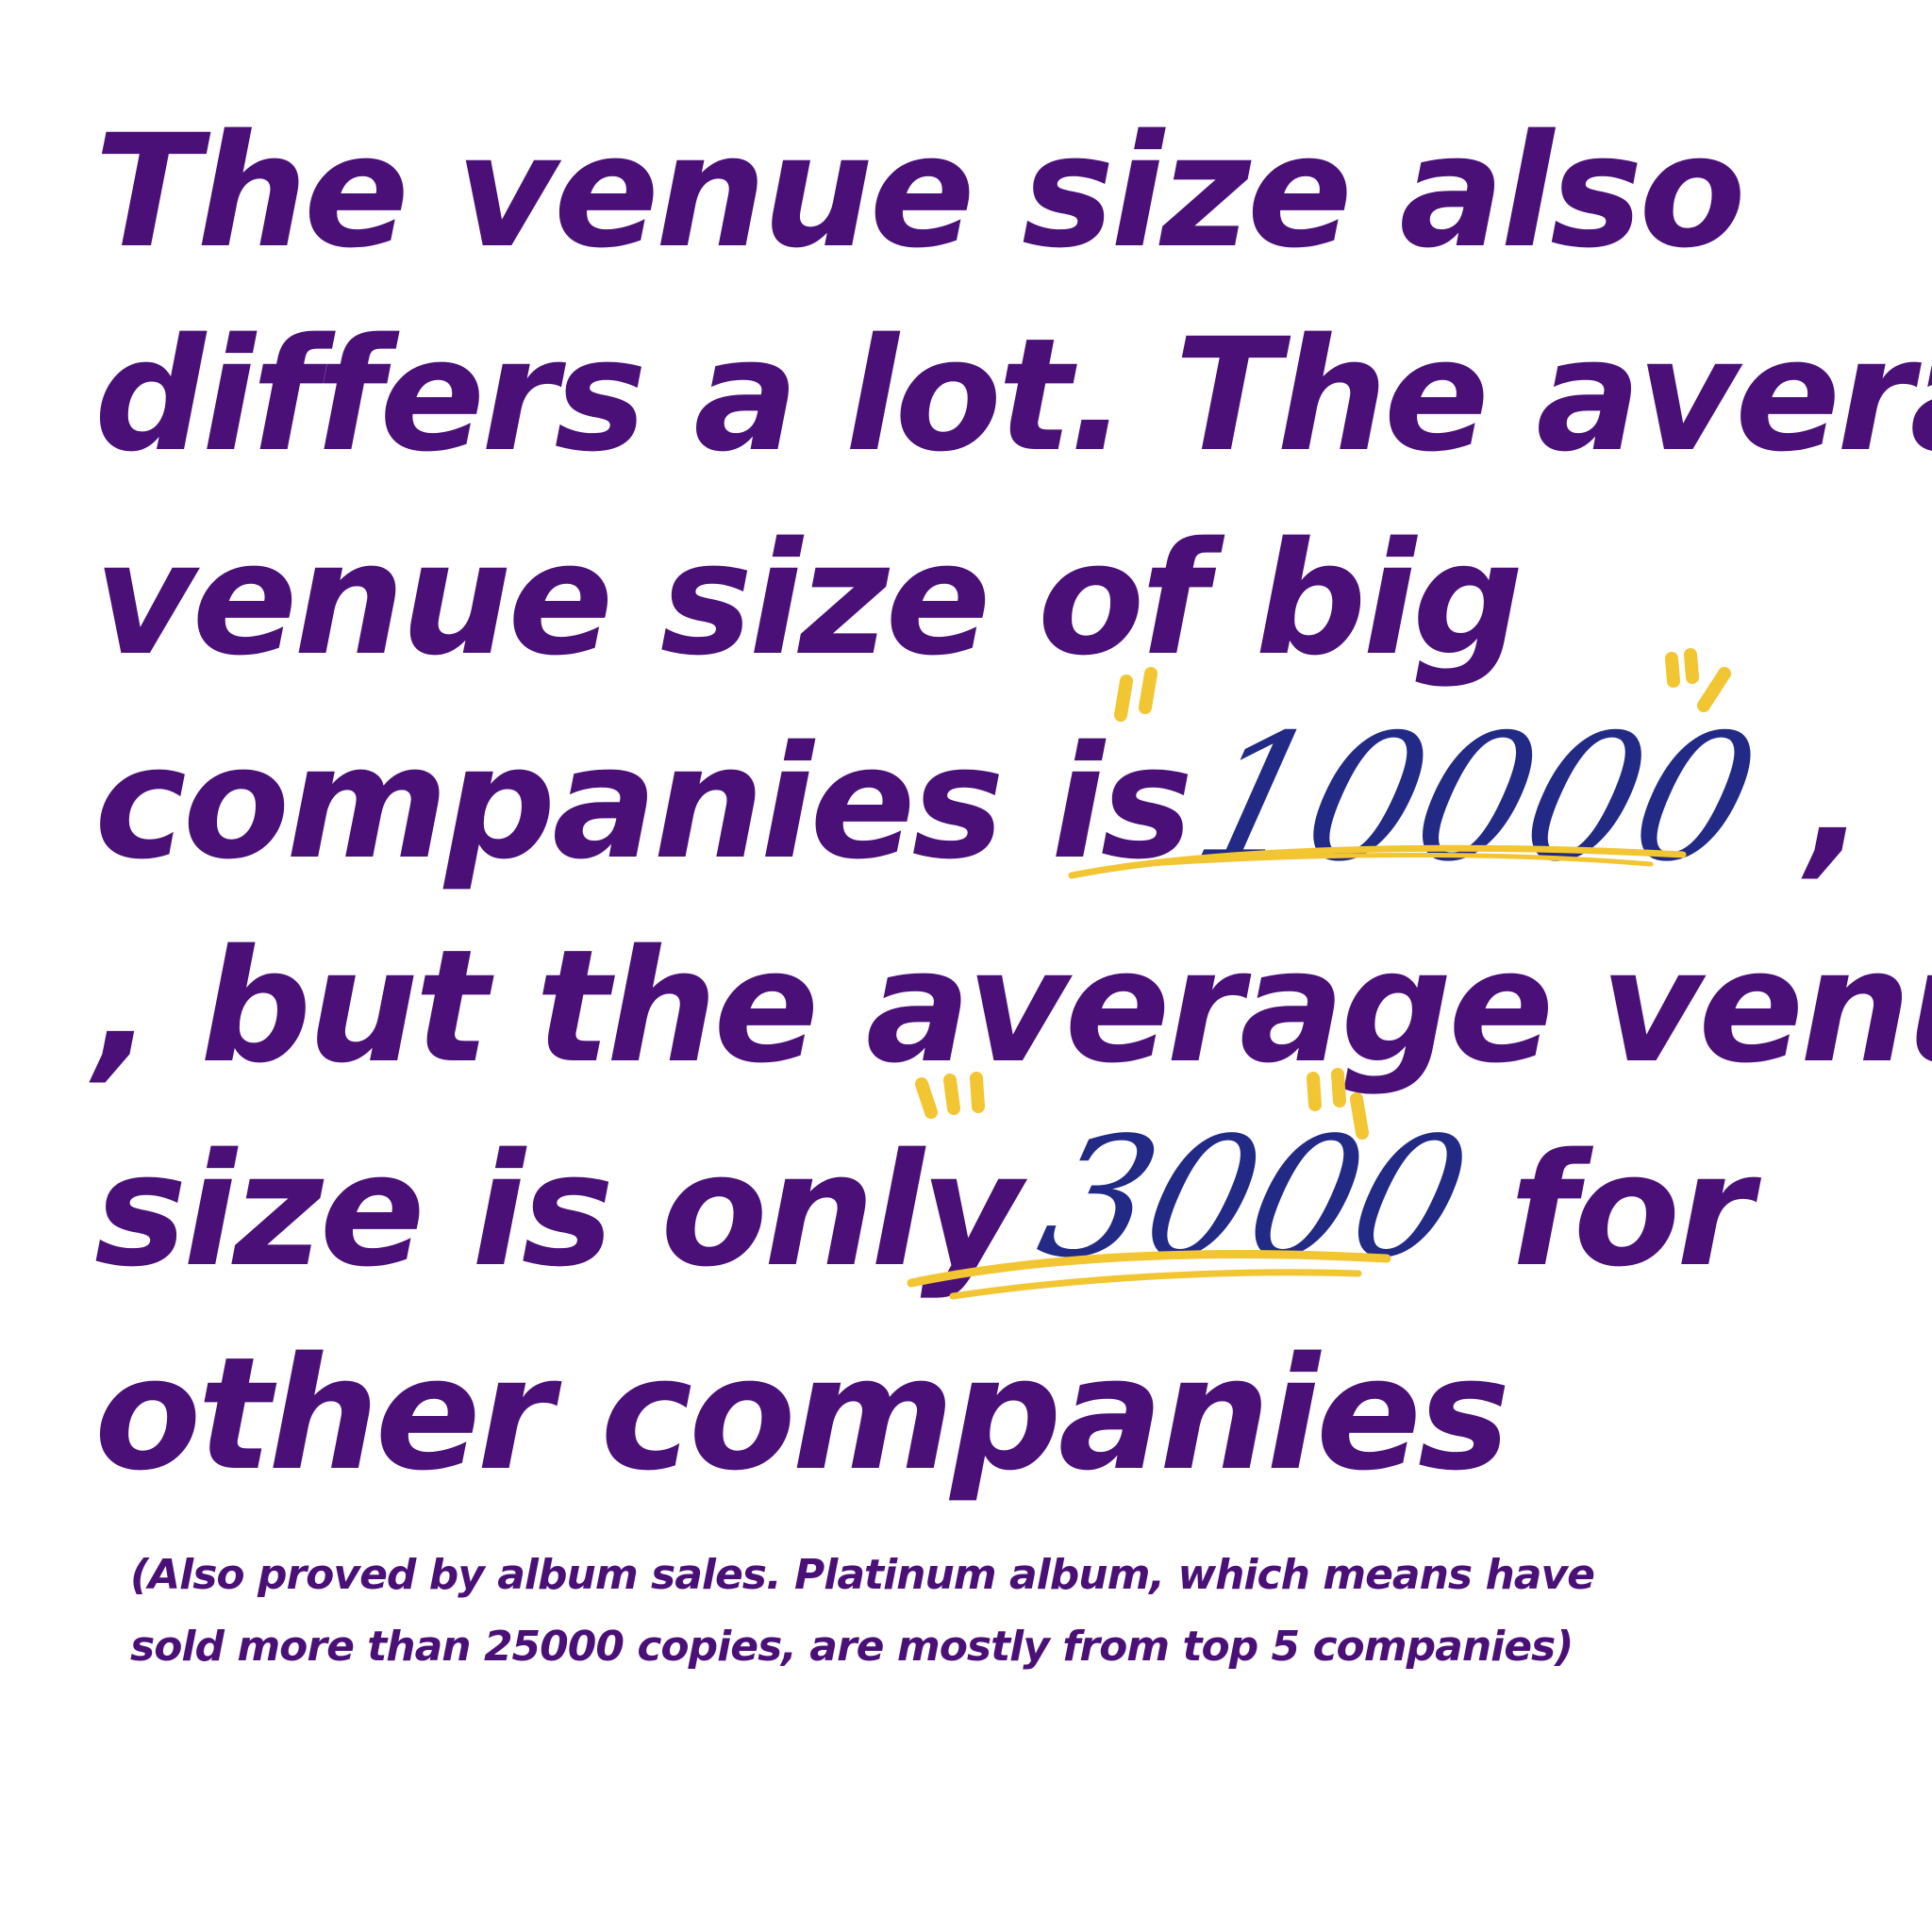 This screenshot has height=1932, width=1932. What do you see at coordinates (558, 1211) in the screenshot?
I see `headline-line-6-prefix: size is only` at bounding box center [558, 1211].